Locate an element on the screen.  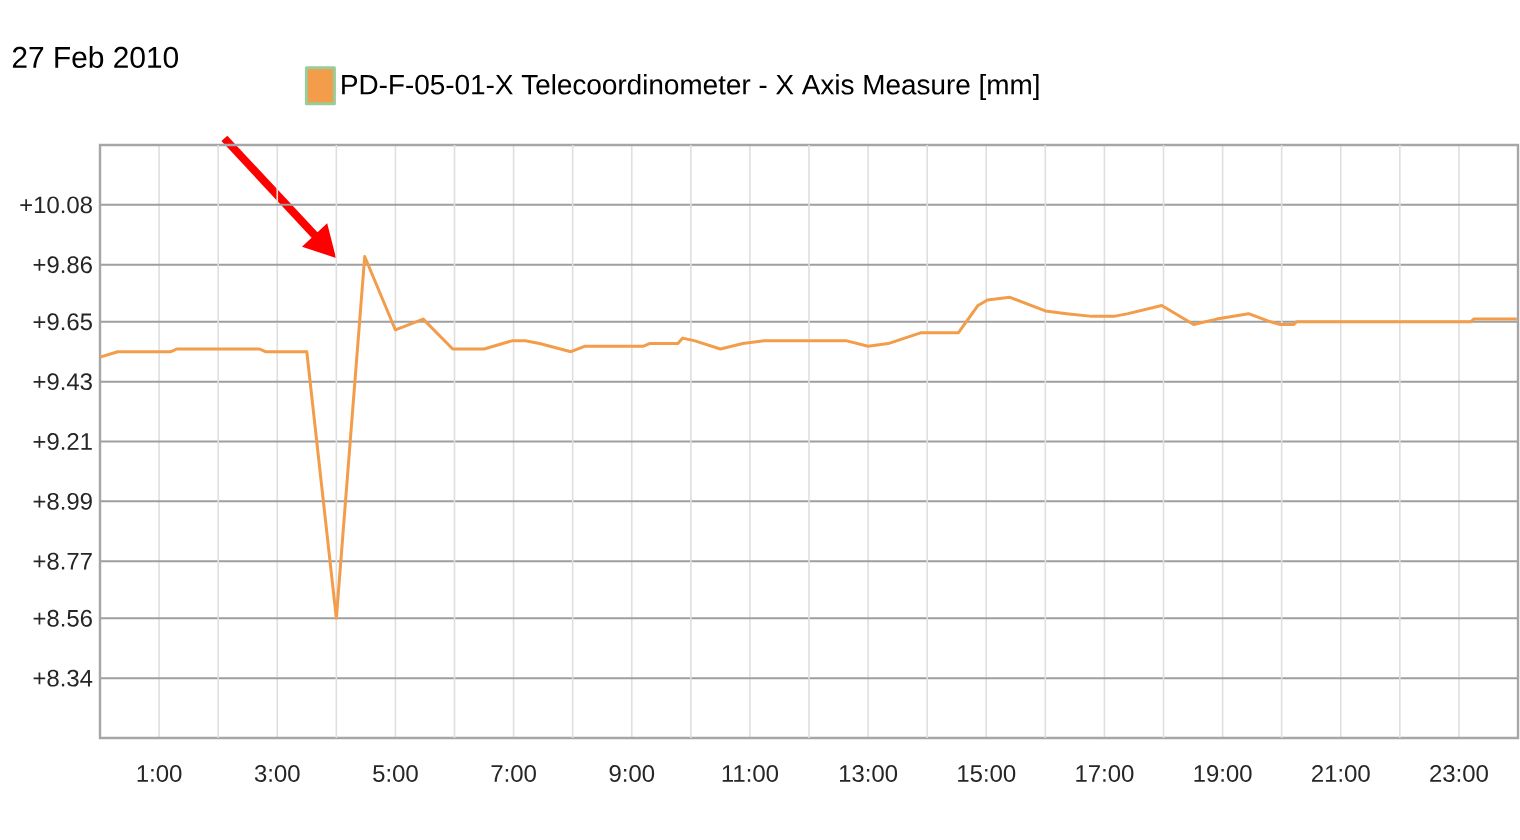
x-tick-label: 5:00 is located at coordinates (395, 773).